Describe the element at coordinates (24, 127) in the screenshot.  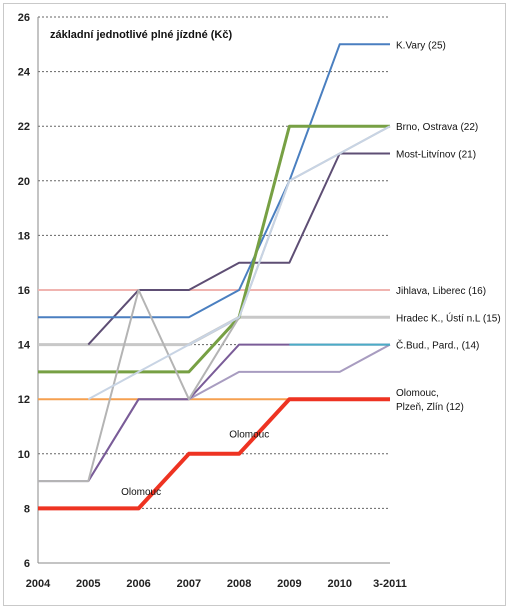
I see `y-tick-label: 22` at that location.